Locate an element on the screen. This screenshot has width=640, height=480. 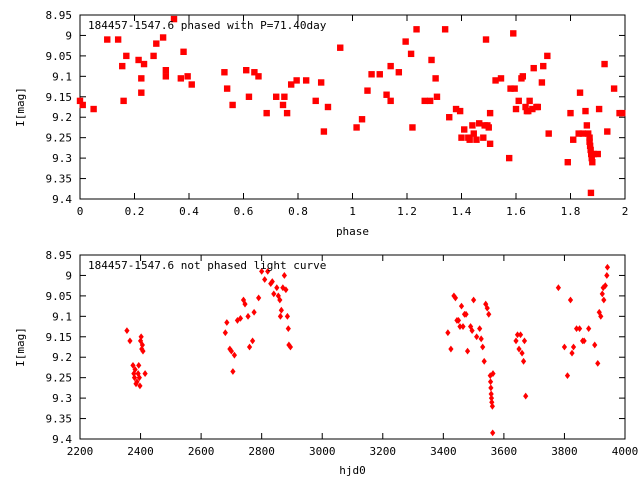
y-tick-label: 9.4 is located at coordinates (62, 199).